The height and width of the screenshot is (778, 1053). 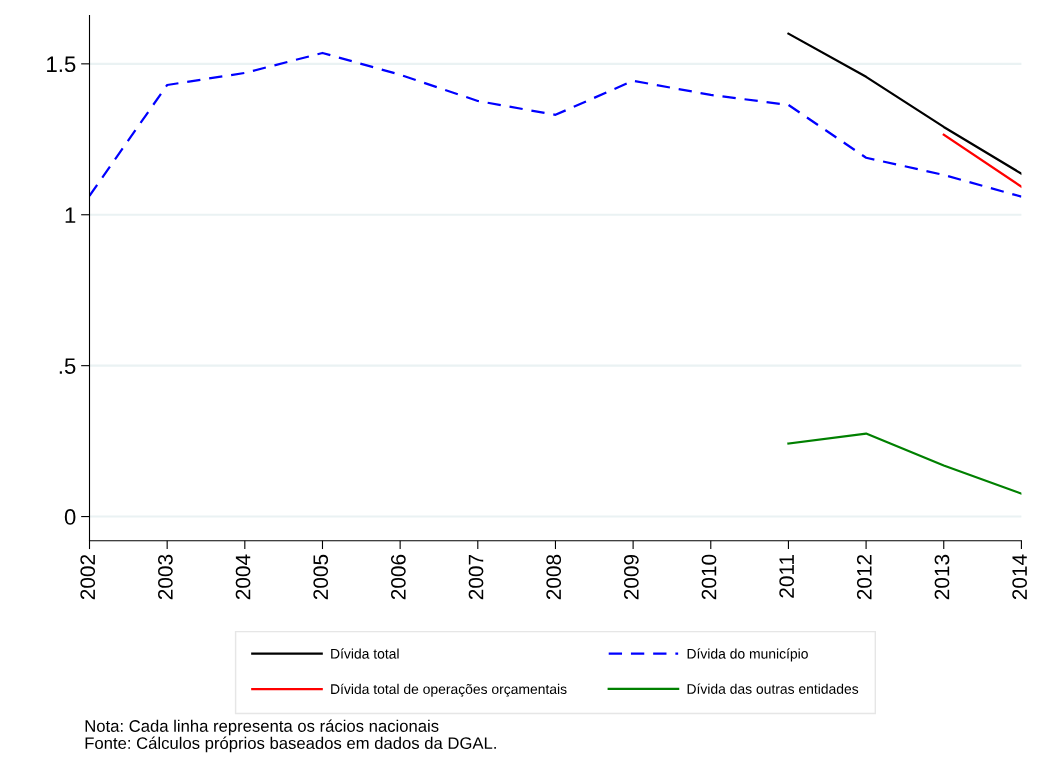 What do you see at coordinates (70, 517) in the screenshot?
I see `y-tick-label: 0` at bounding box center [70, 517].